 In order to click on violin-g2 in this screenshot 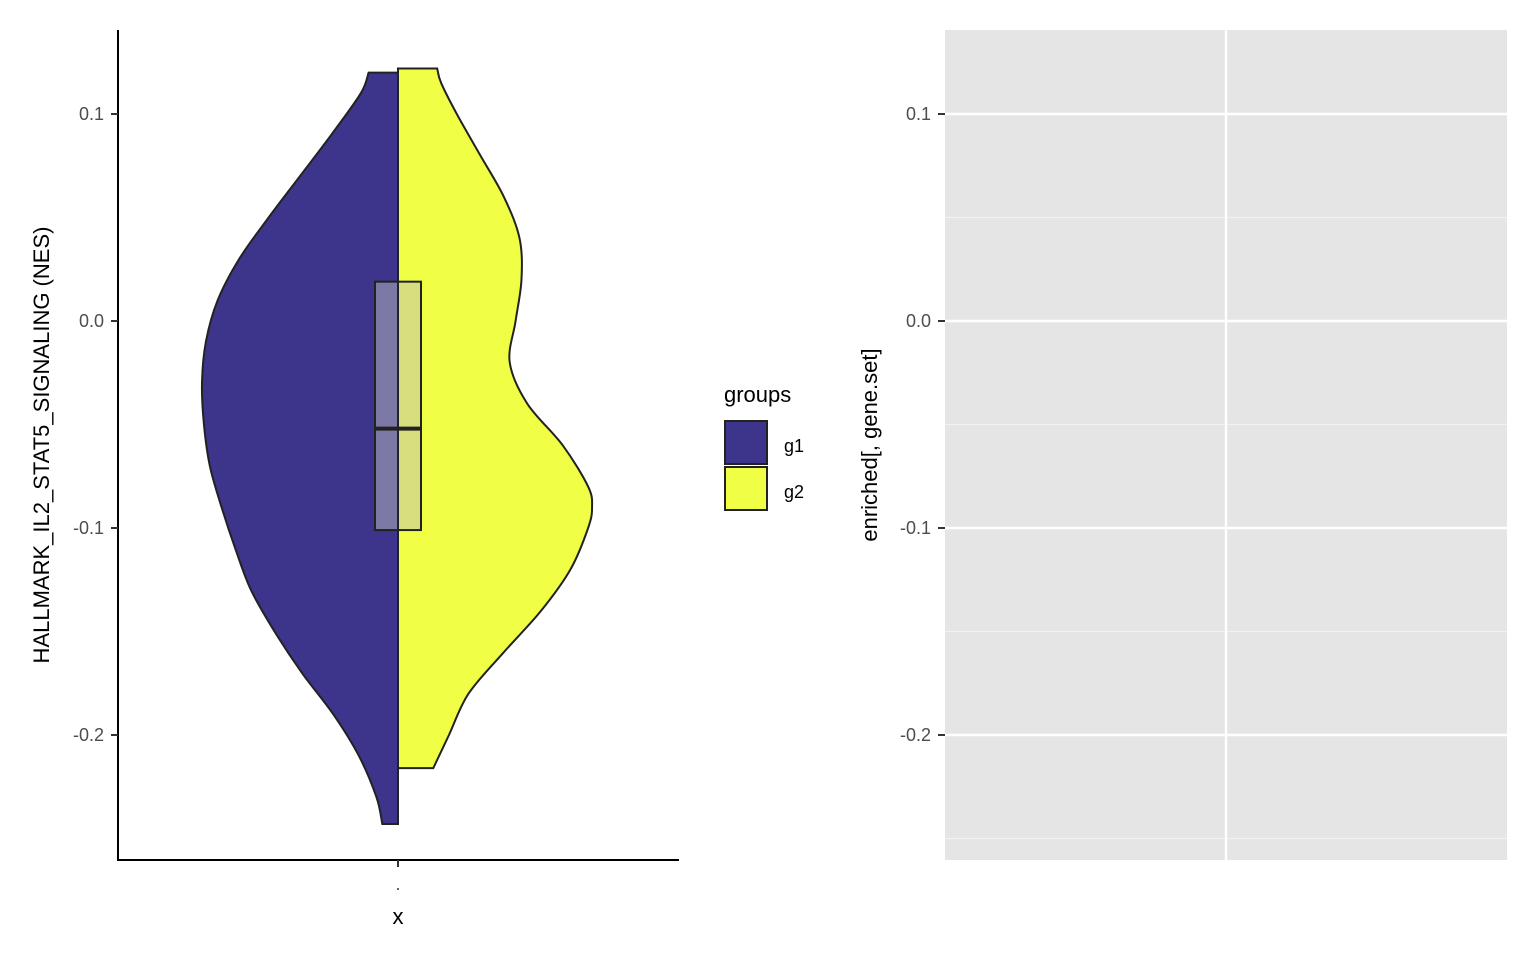, I will do `click(495, 418)`.